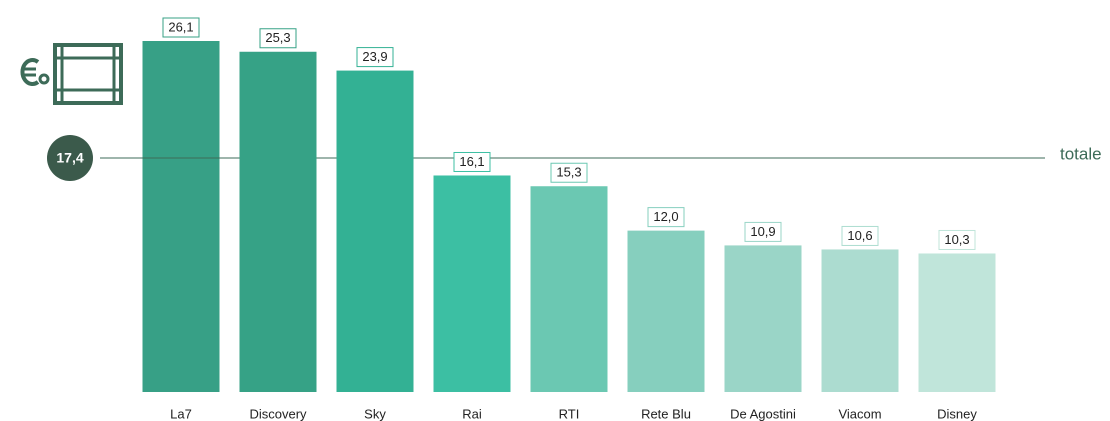 The width and height of the screenshot is (1110, 421). What do you see at coordinates (763, 413) in the screenshot?
I see `x-tick-label: De Agostini` at bounding box center [763, 413].